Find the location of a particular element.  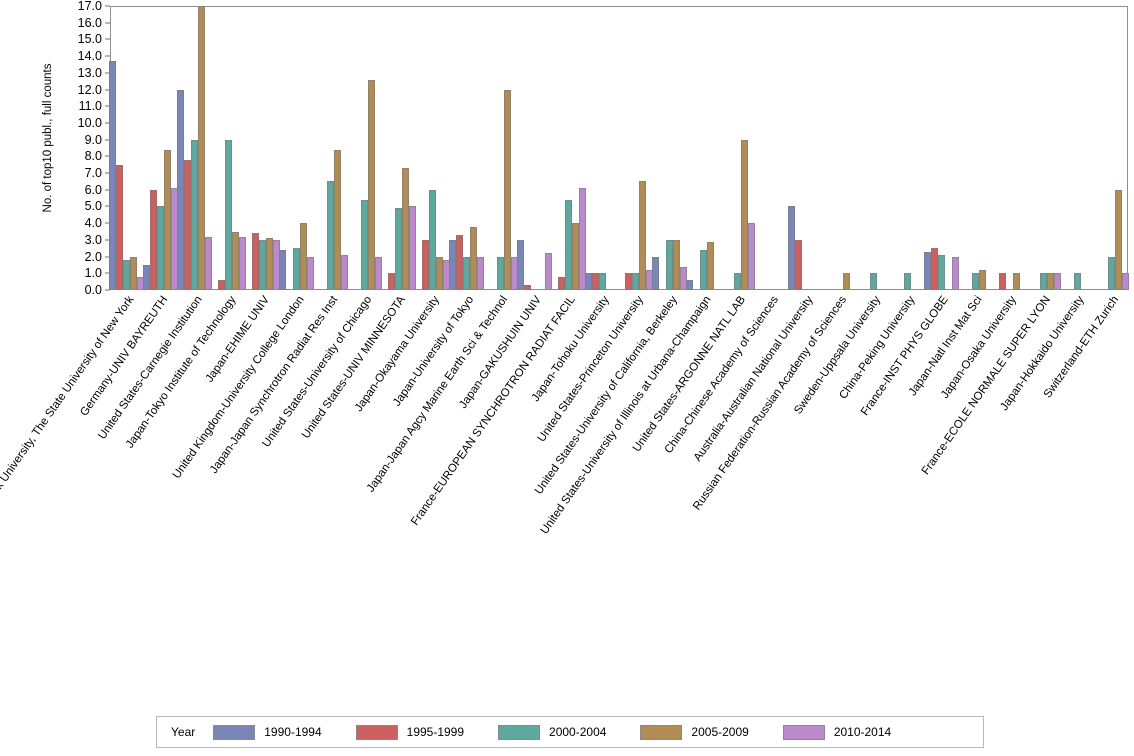

legend-item: 2005-2009 is located at coordinates (694, 732).